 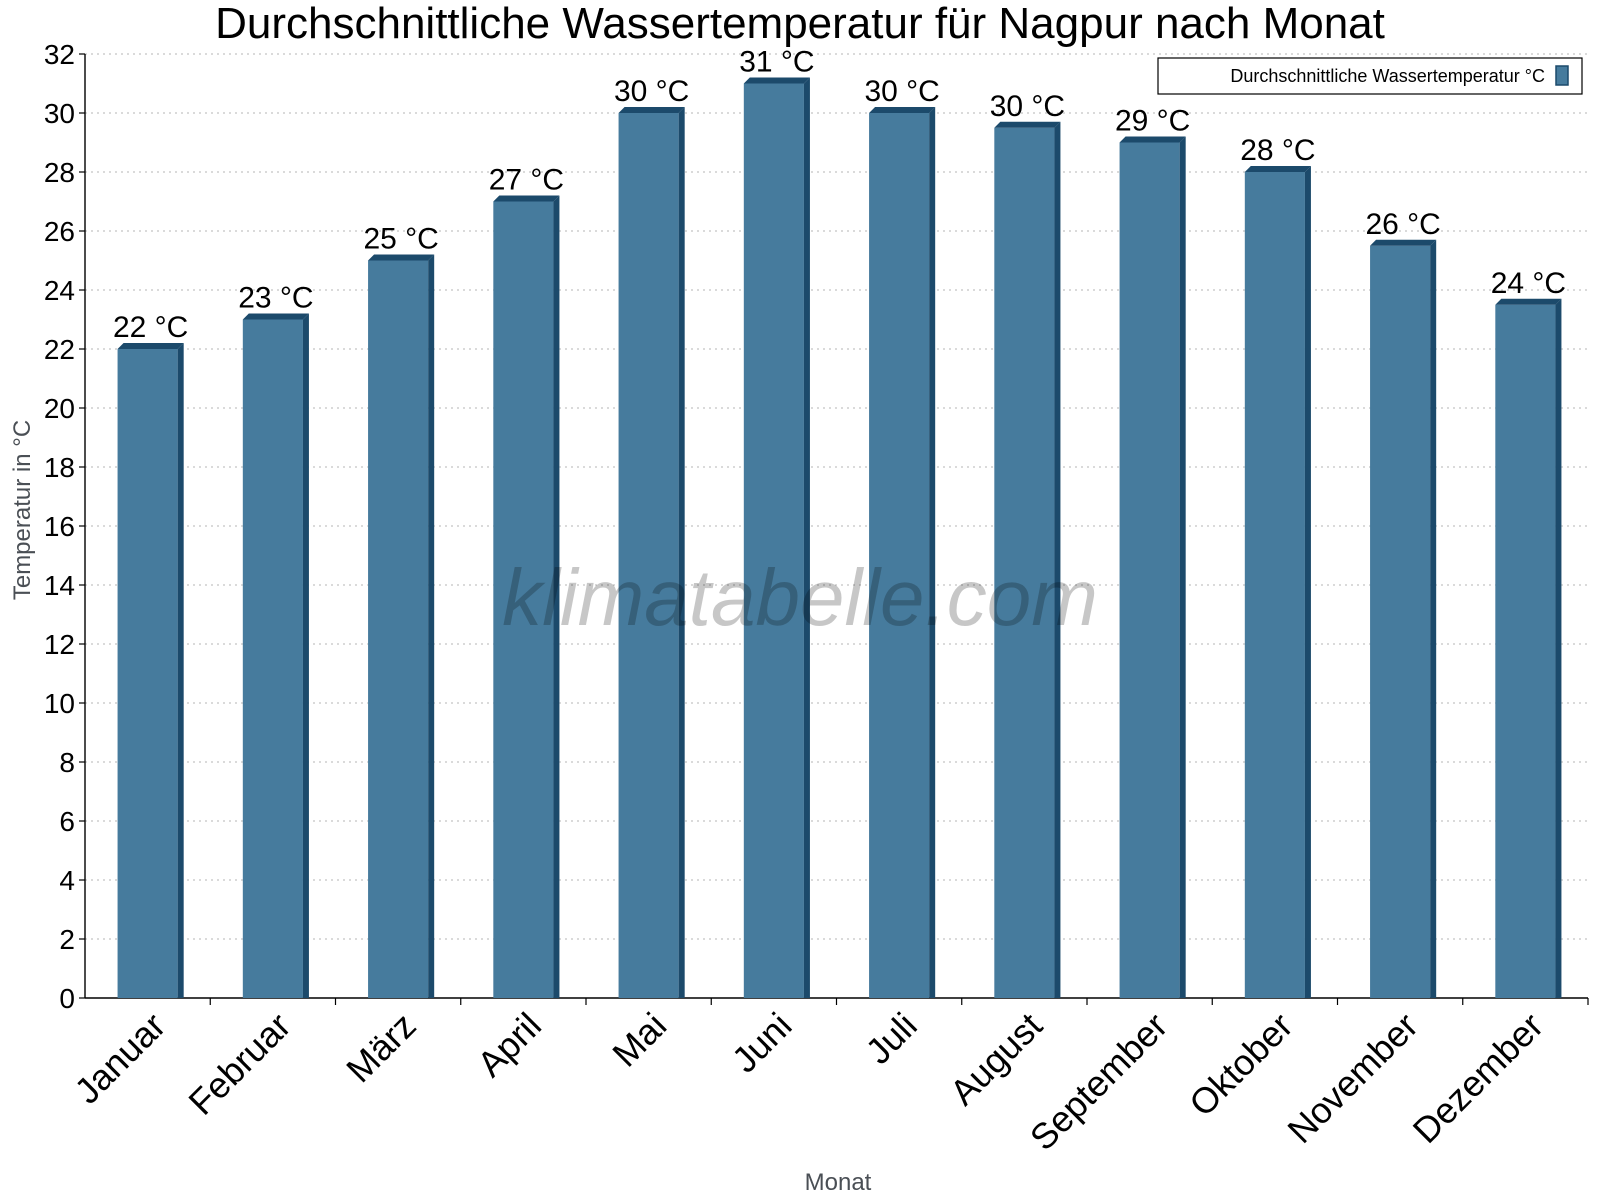 I want to click on x-tick-label: November, so click(x=1352, y=1078).